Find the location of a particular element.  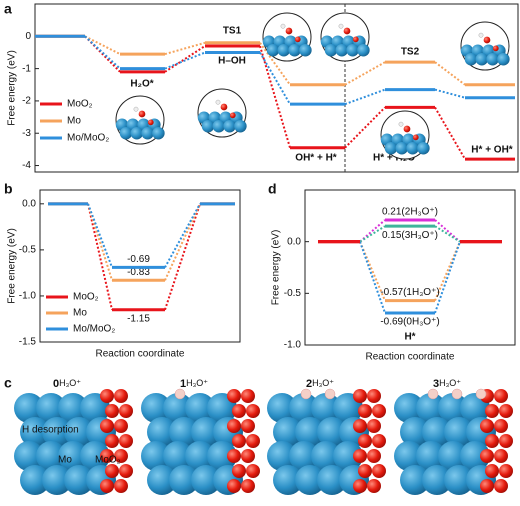

value-label: -0.69(0H₃O⁺) is located at coordinates (409, 322).